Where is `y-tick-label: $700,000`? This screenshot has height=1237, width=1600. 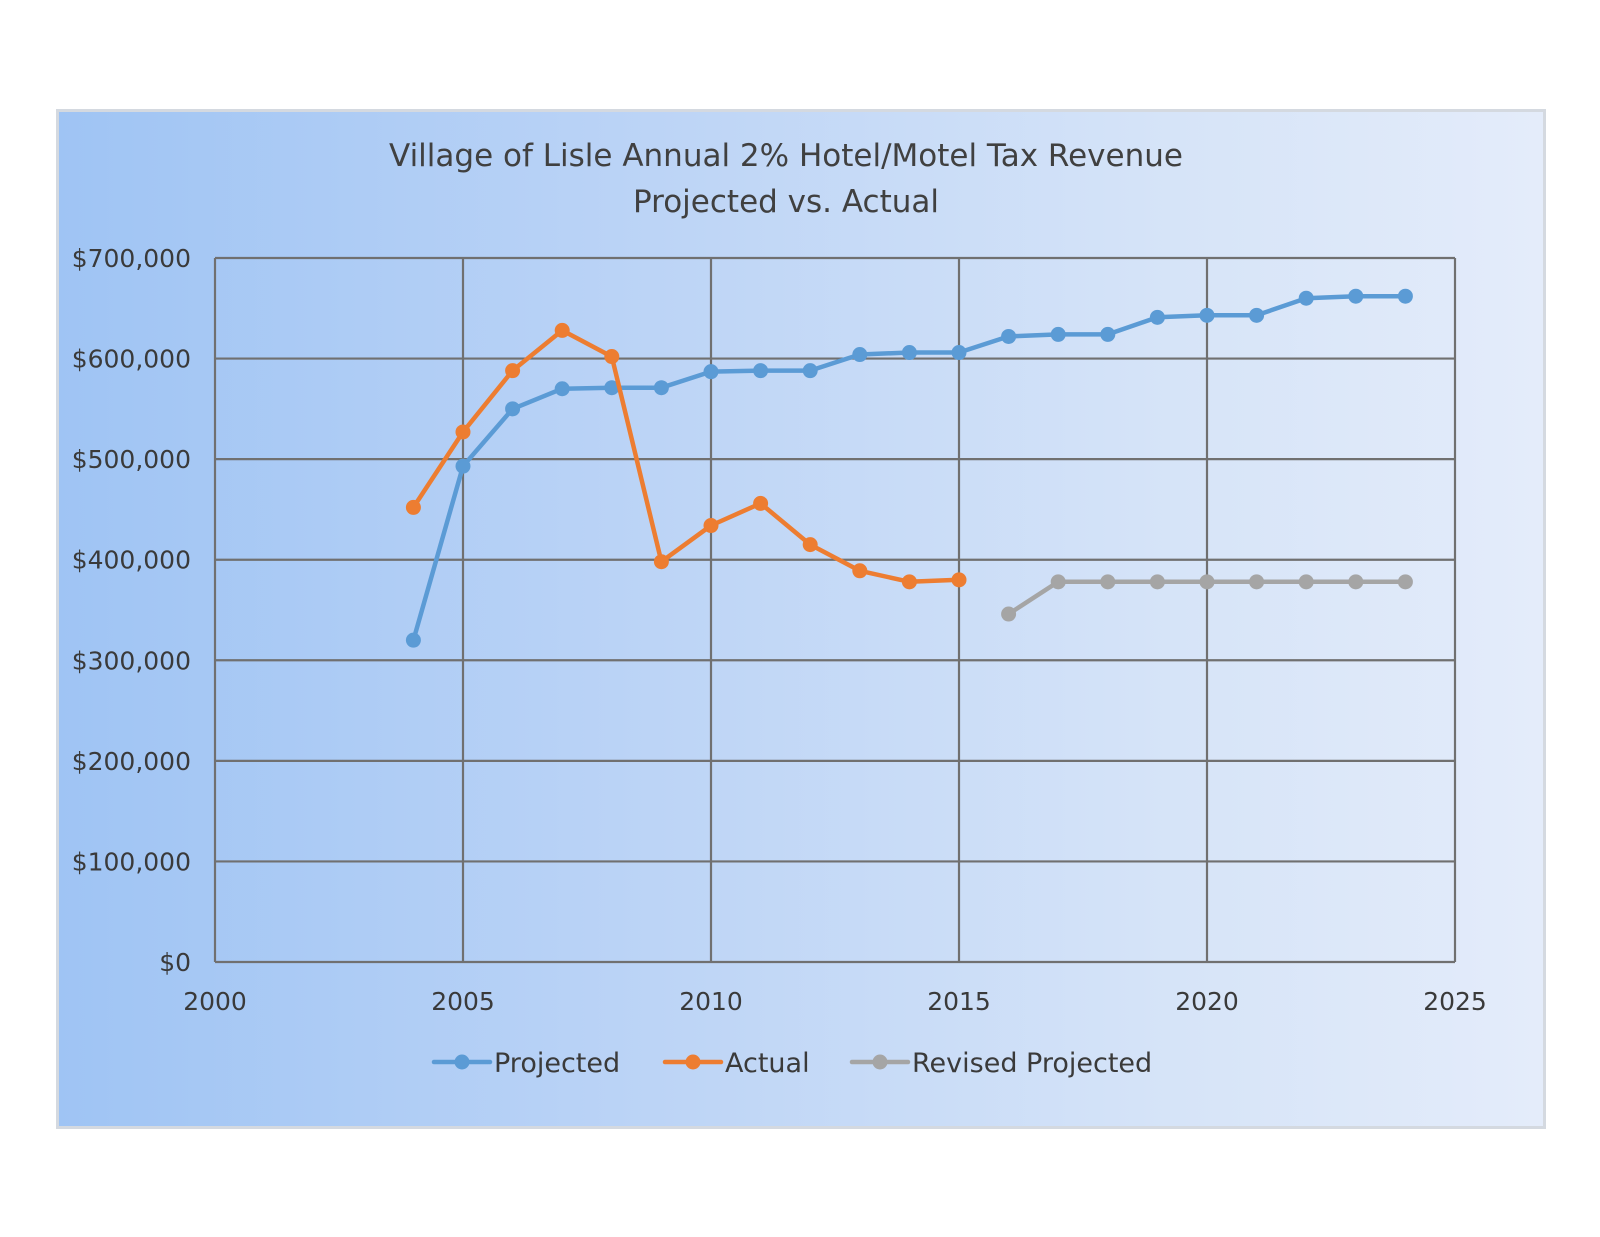 y-tick-label: $700,000 is located at coordinates (131, 258).